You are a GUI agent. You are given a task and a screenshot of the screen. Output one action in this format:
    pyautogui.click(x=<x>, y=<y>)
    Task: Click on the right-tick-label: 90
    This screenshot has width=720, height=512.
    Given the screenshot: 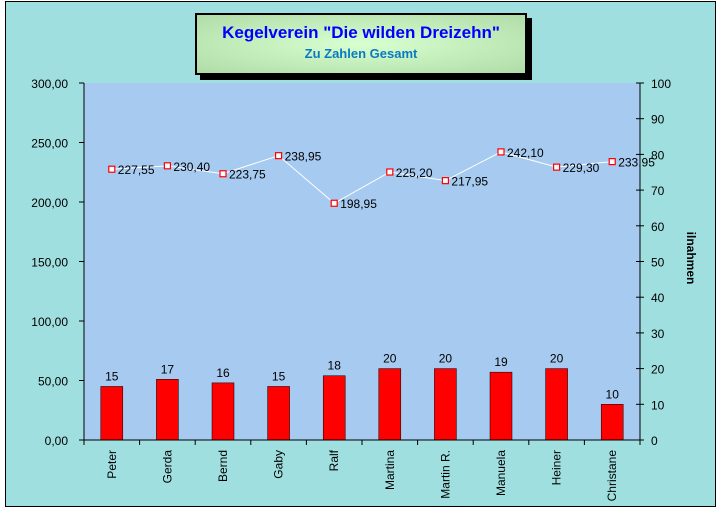 What is the action you would take?
    pyautogui.click(x=658, y=120)
    